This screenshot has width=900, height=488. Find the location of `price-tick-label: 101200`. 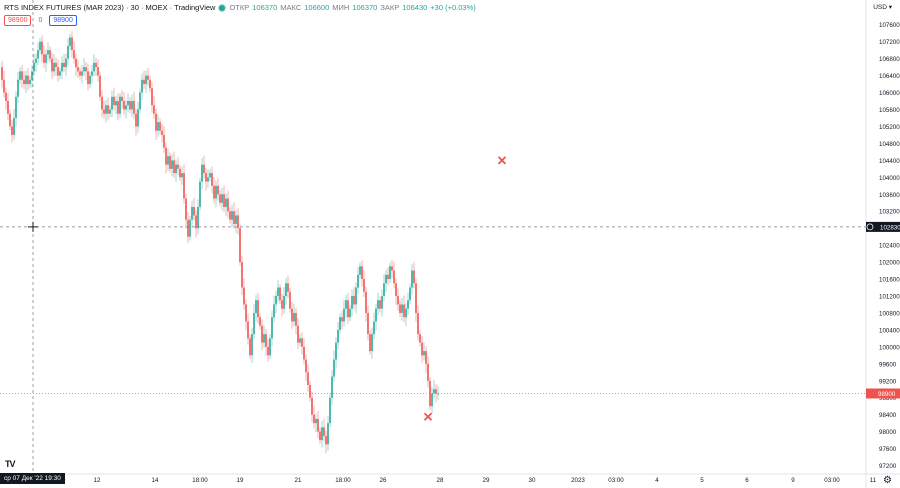

price-tick-label: 101200 is located at coordinates (889, 296).